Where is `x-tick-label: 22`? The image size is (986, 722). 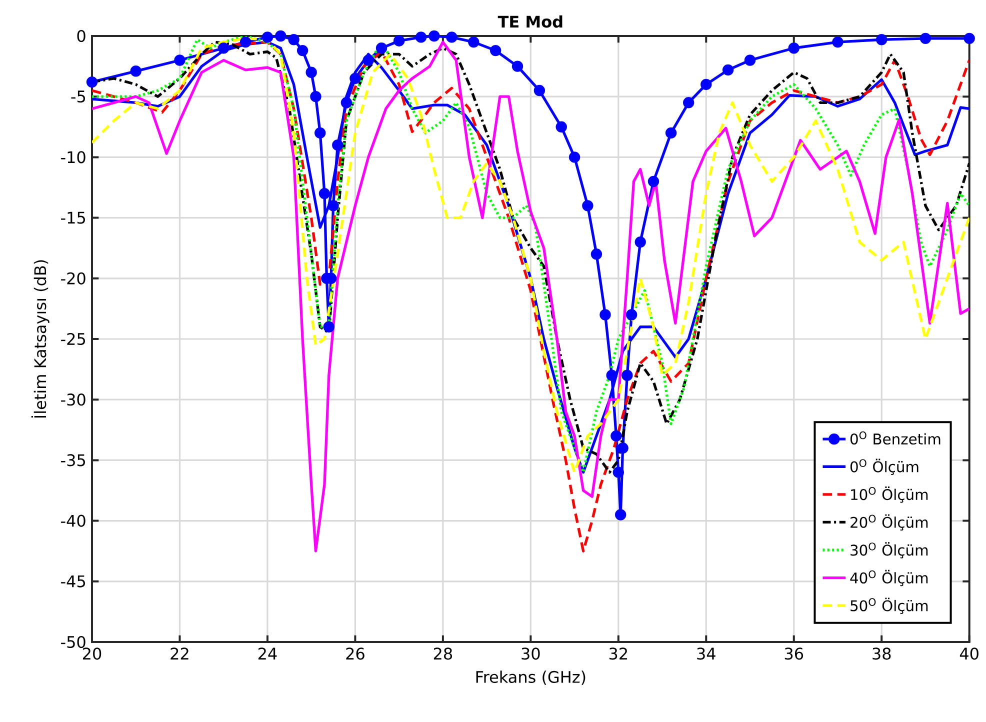
x-tick-label: 22 is located at coordinates (179, 654).